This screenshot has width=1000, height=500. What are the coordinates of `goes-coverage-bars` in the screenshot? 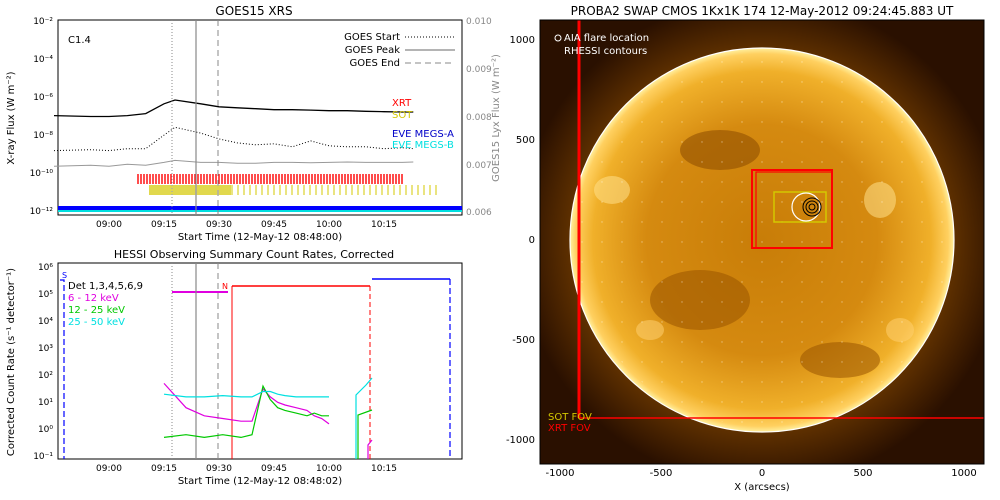 It's located at (287, 184).